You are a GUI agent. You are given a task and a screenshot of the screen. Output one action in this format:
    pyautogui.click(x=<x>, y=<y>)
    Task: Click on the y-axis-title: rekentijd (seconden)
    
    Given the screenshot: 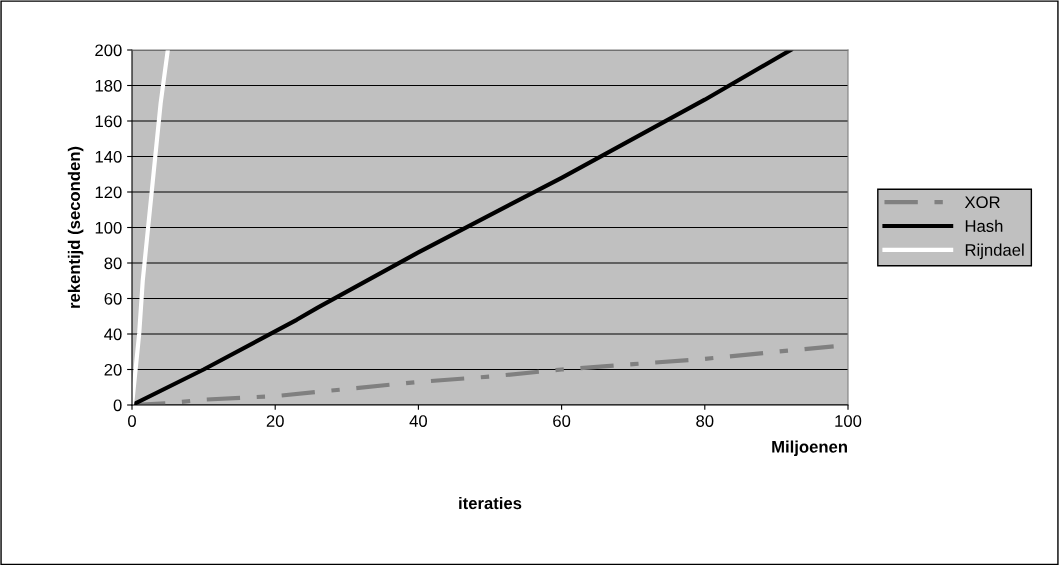 What is the action you would take?
    pyautogui.click(x=75, y=227)
    